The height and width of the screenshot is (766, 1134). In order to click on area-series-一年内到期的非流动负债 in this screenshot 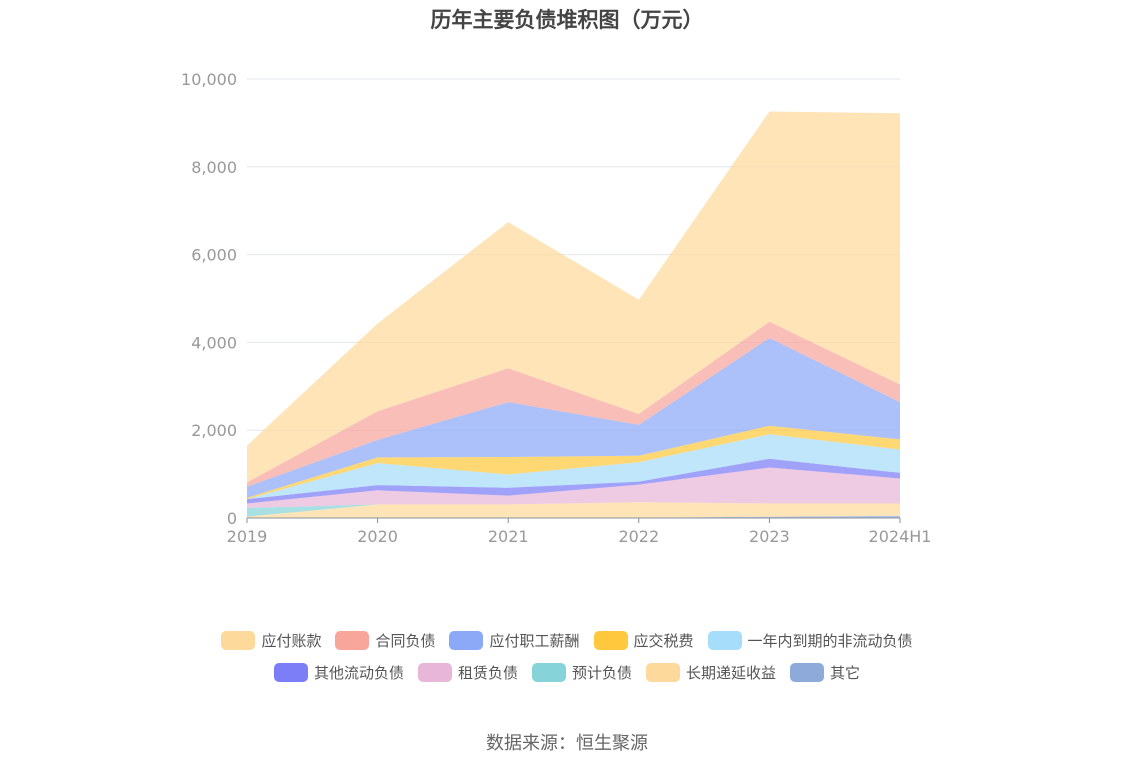, I will do `click(573, 467)`.